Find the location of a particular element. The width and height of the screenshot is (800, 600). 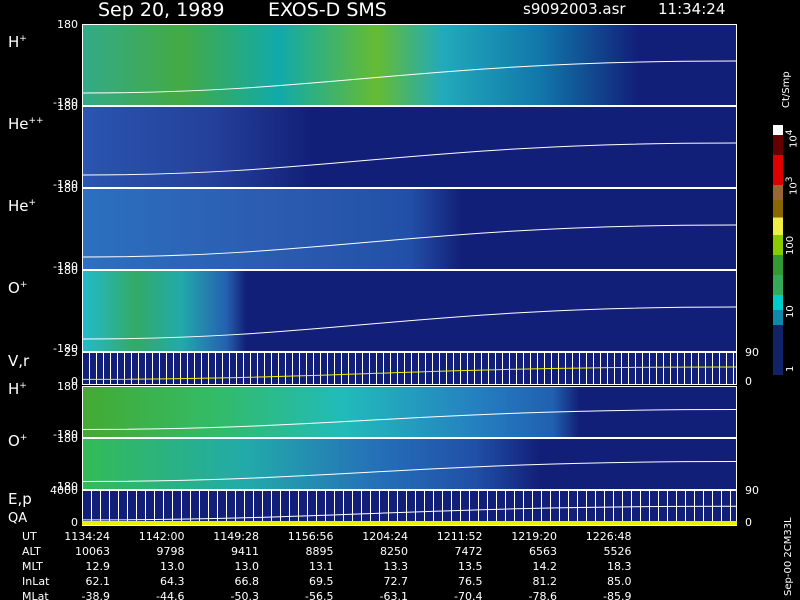

panel-label-text: H is located at coordinates (14, 42).